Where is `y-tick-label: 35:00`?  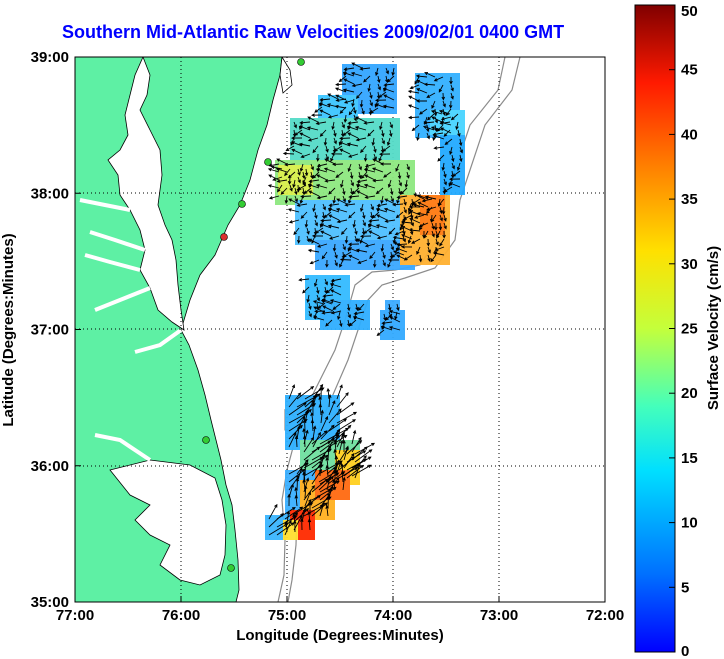 y-tick-label: 35:00 is located at coordinates (50, 602).